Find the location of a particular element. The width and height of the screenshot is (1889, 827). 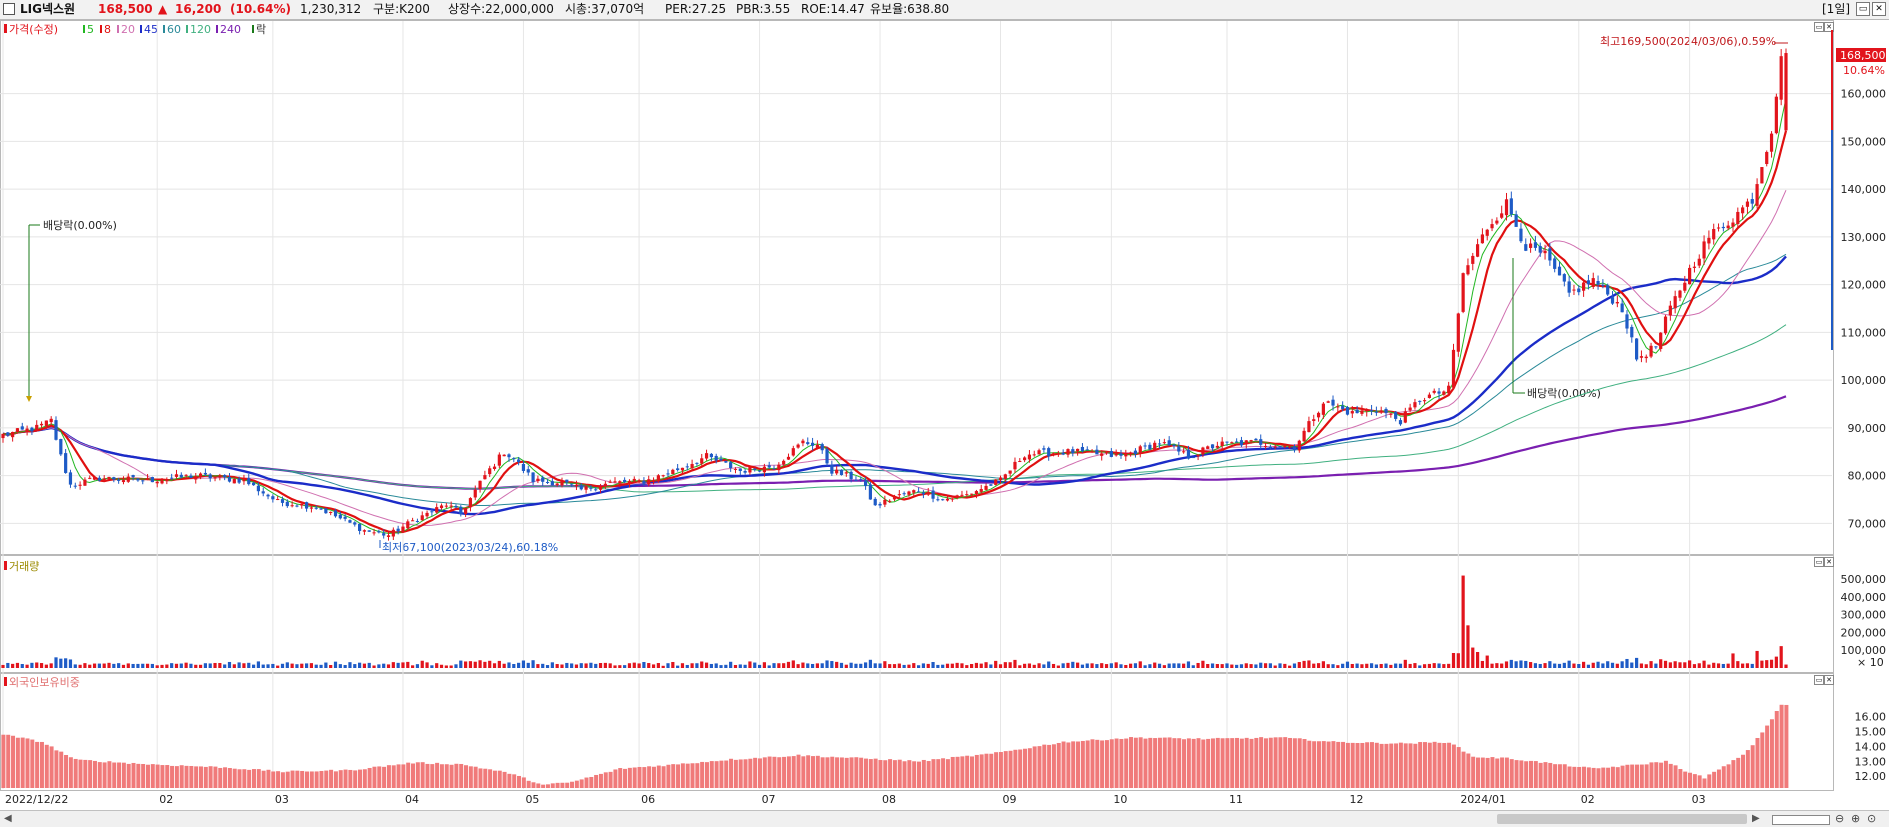

scroll-left-icon: ◀ is located at coordinates (8, 818).